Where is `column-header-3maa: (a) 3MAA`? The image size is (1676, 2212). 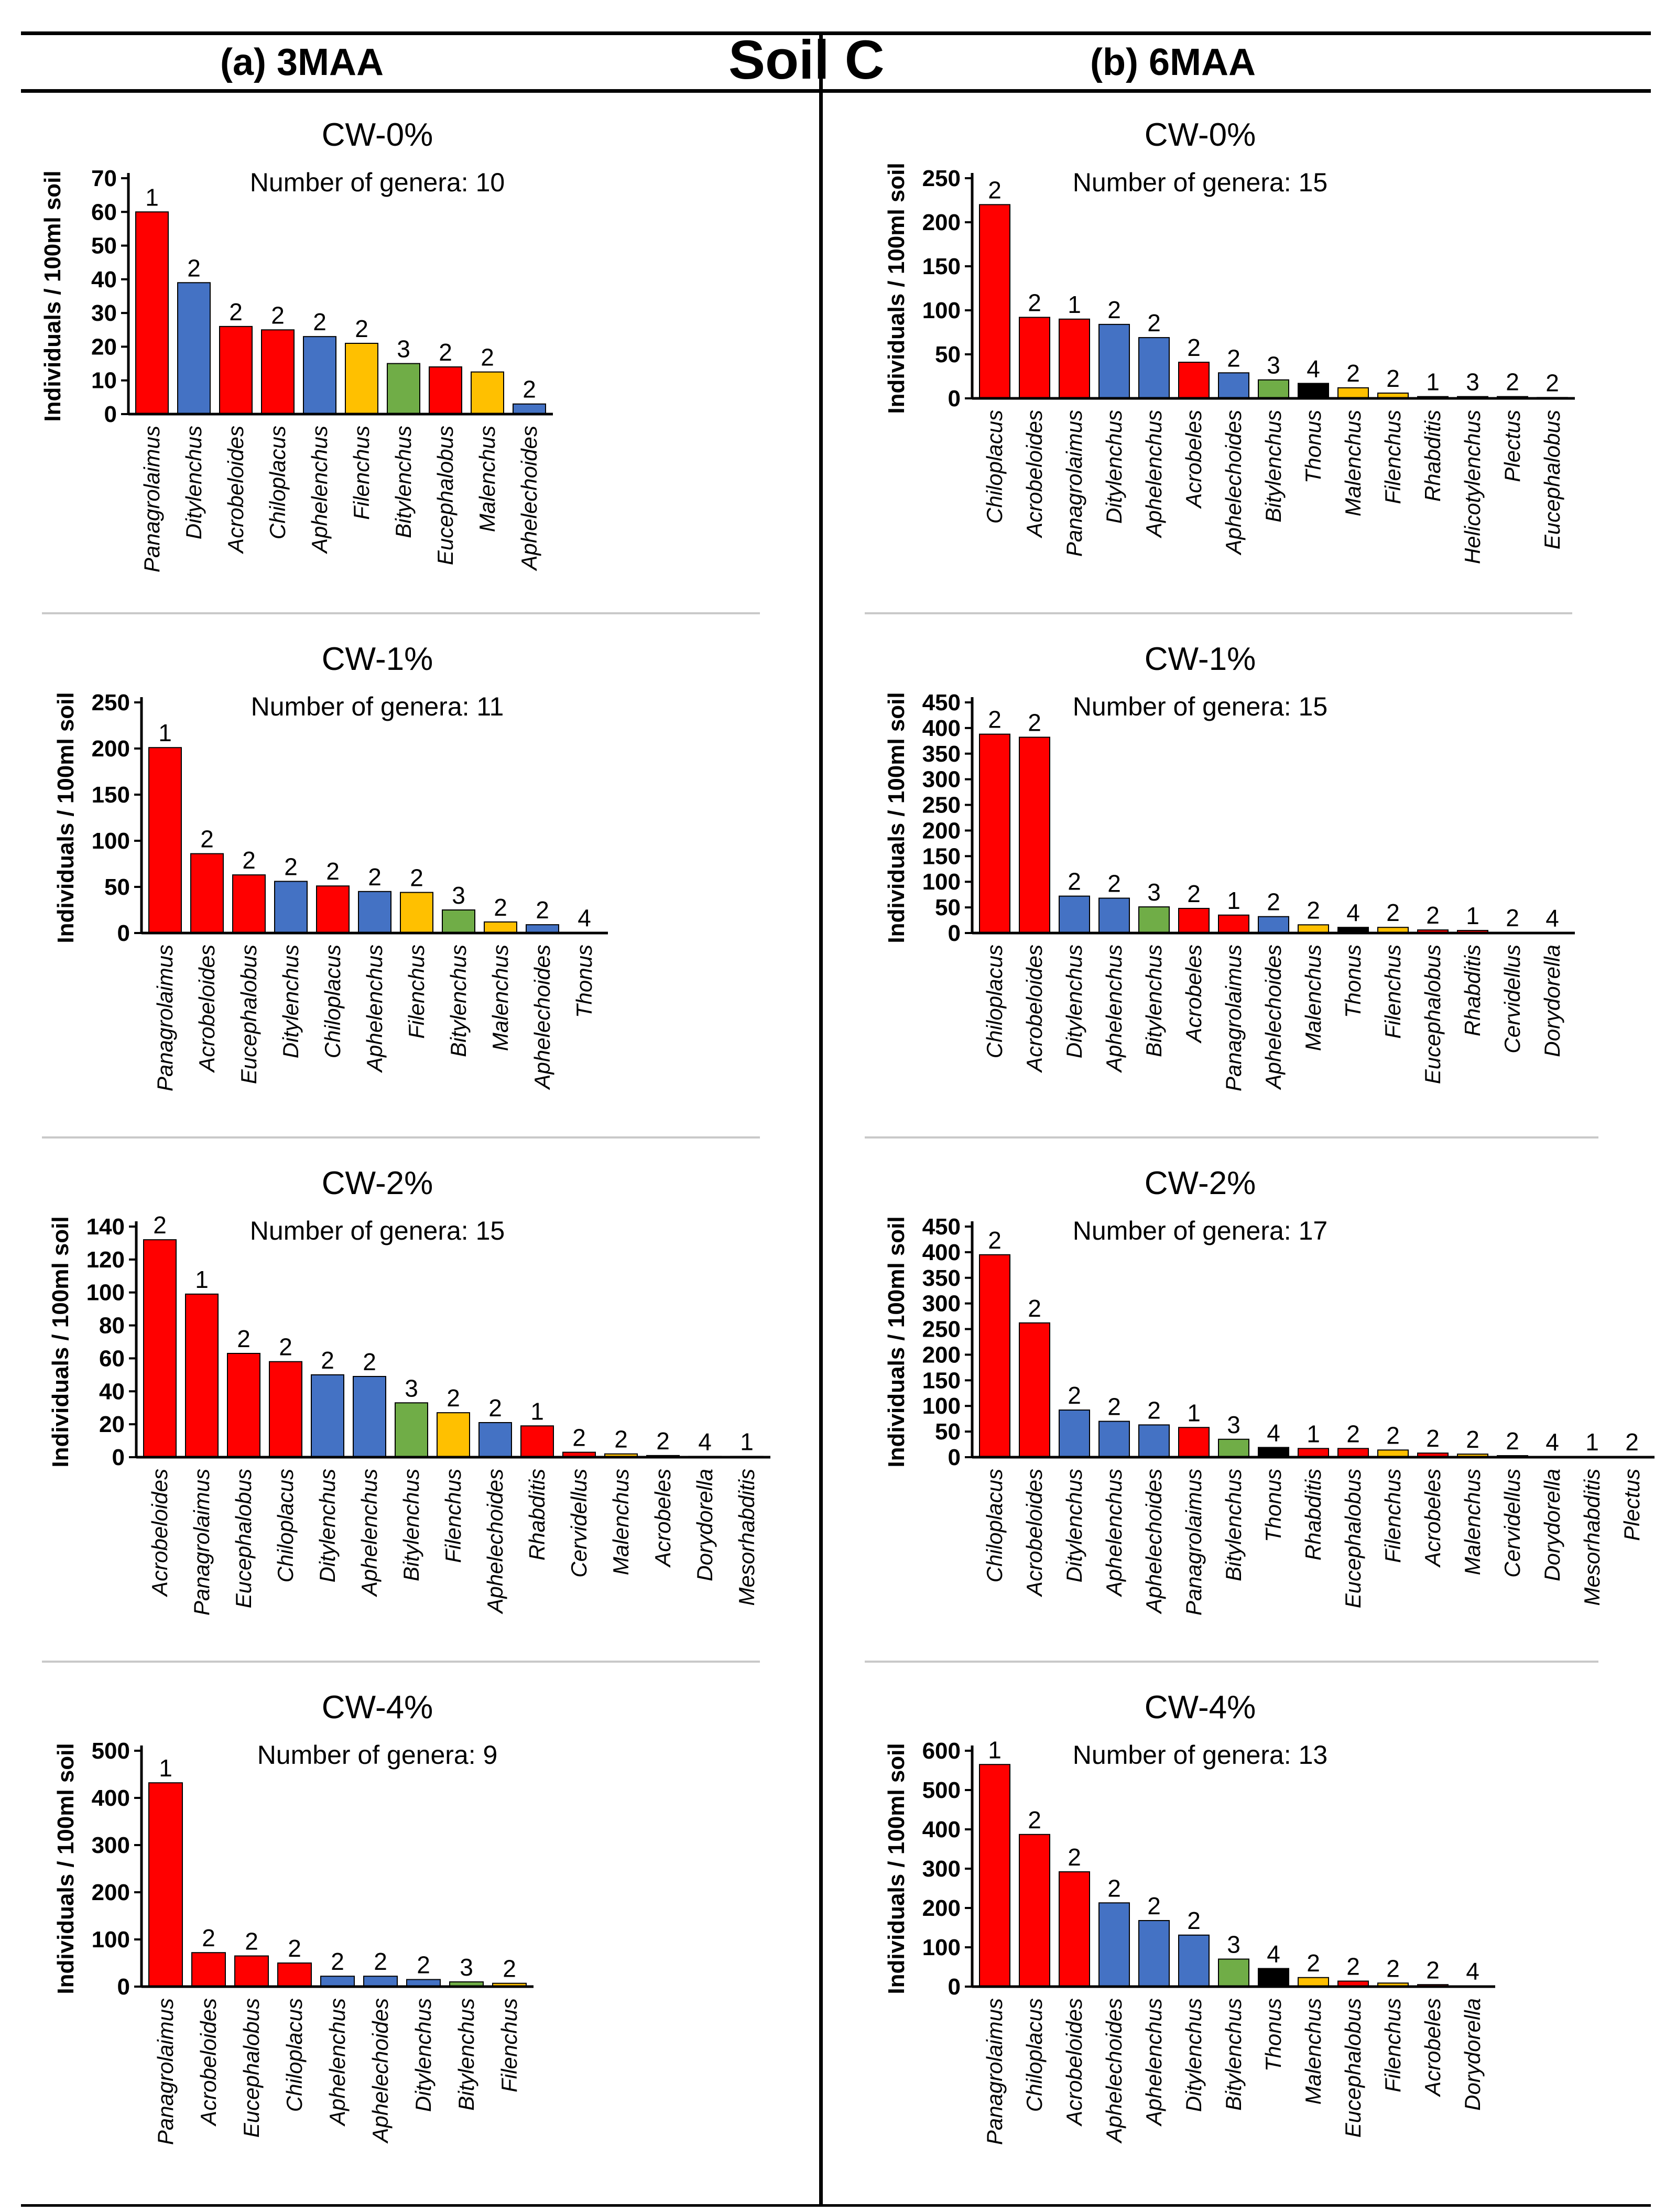 column-header-3maa: (a) 3MAA is located at coordinates (302, 62).